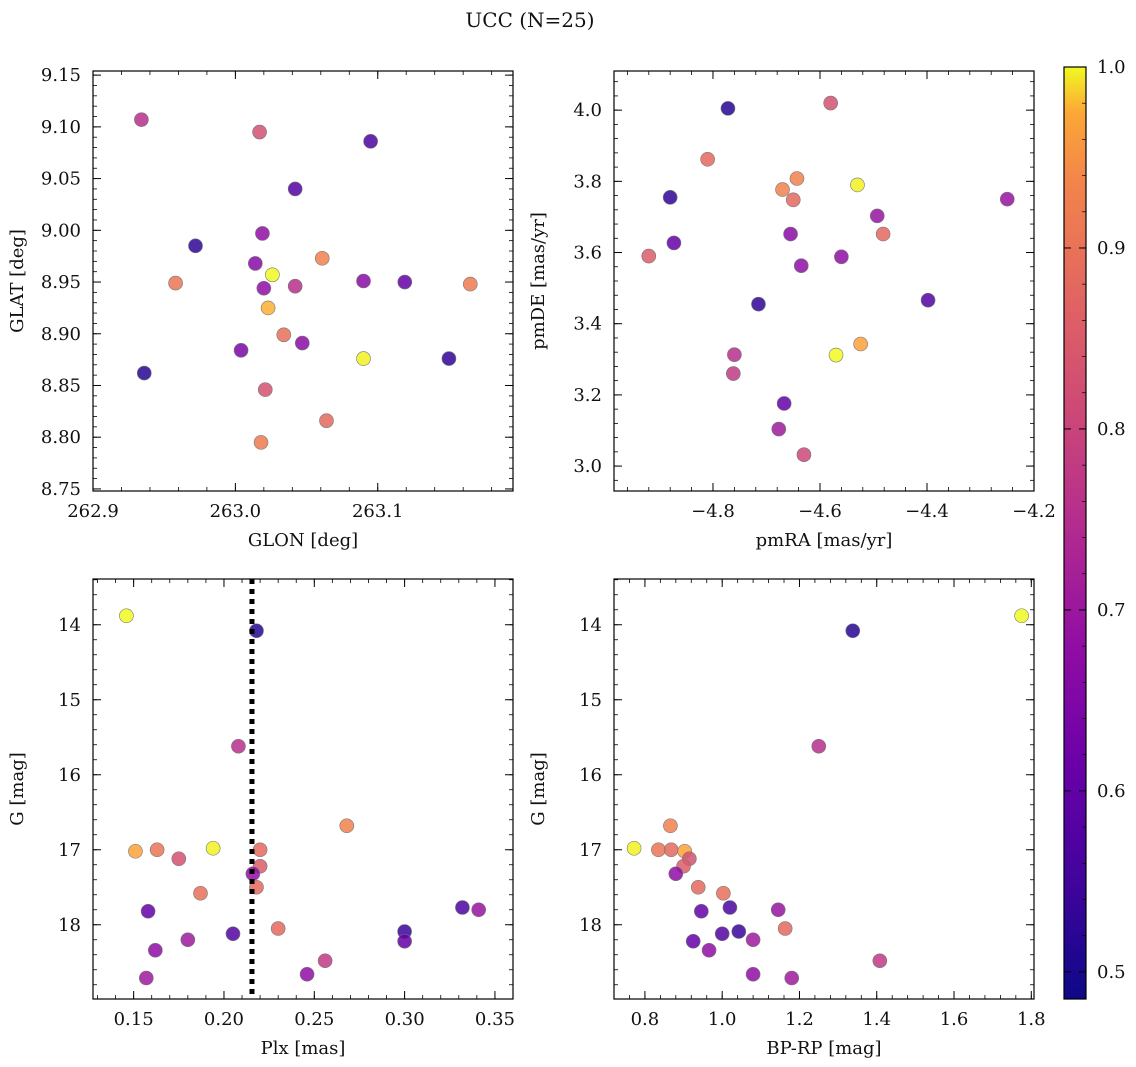 Image resolution: width=1136 pixels, height=1067 pixels. Describe the element at coordinates (823, 1048) in the screenshot. I see `x-axis-label: BP-RP [mag]` at that location.